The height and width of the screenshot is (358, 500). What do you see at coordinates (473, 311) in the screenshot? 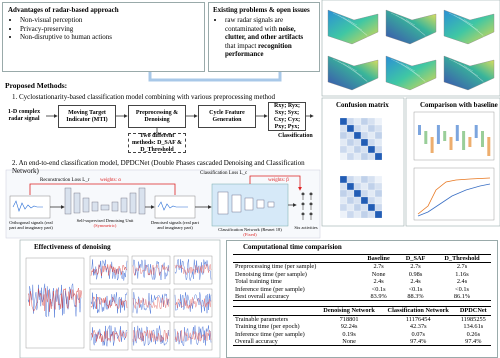
I see `table-cell: DPDCNet` at bounding box center [473, 311].